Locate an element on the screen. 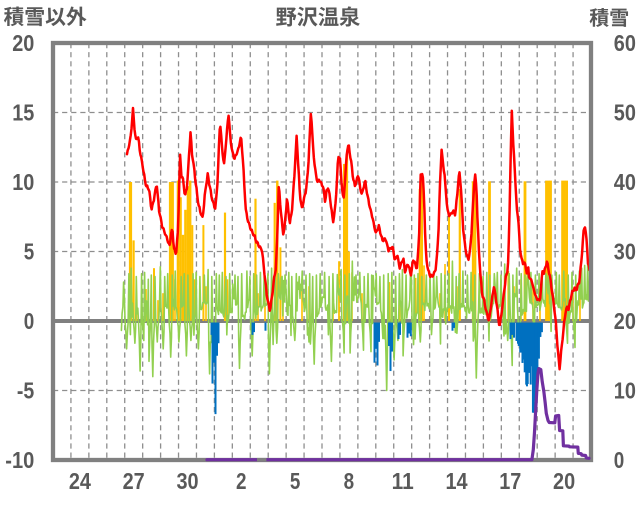 The height and width of the screenshot is (506, 636). svg-text: 50 is located at coordinates (625, 113).